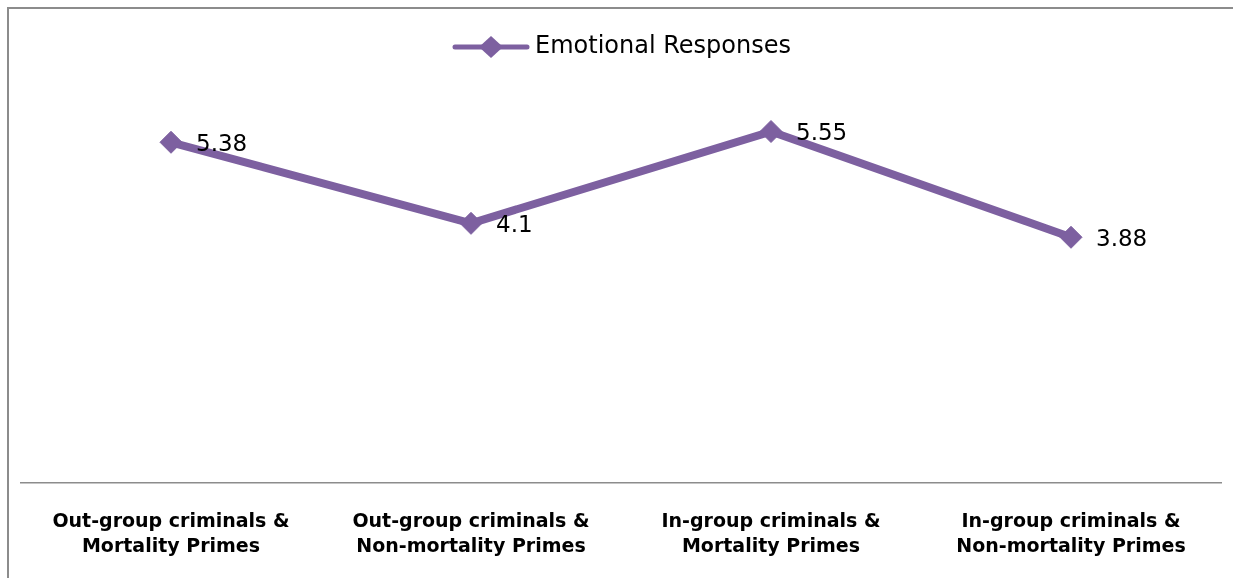 This screenshot has height=578, width=1233. I want to click on data-label: 4.1, so click(514, 224).